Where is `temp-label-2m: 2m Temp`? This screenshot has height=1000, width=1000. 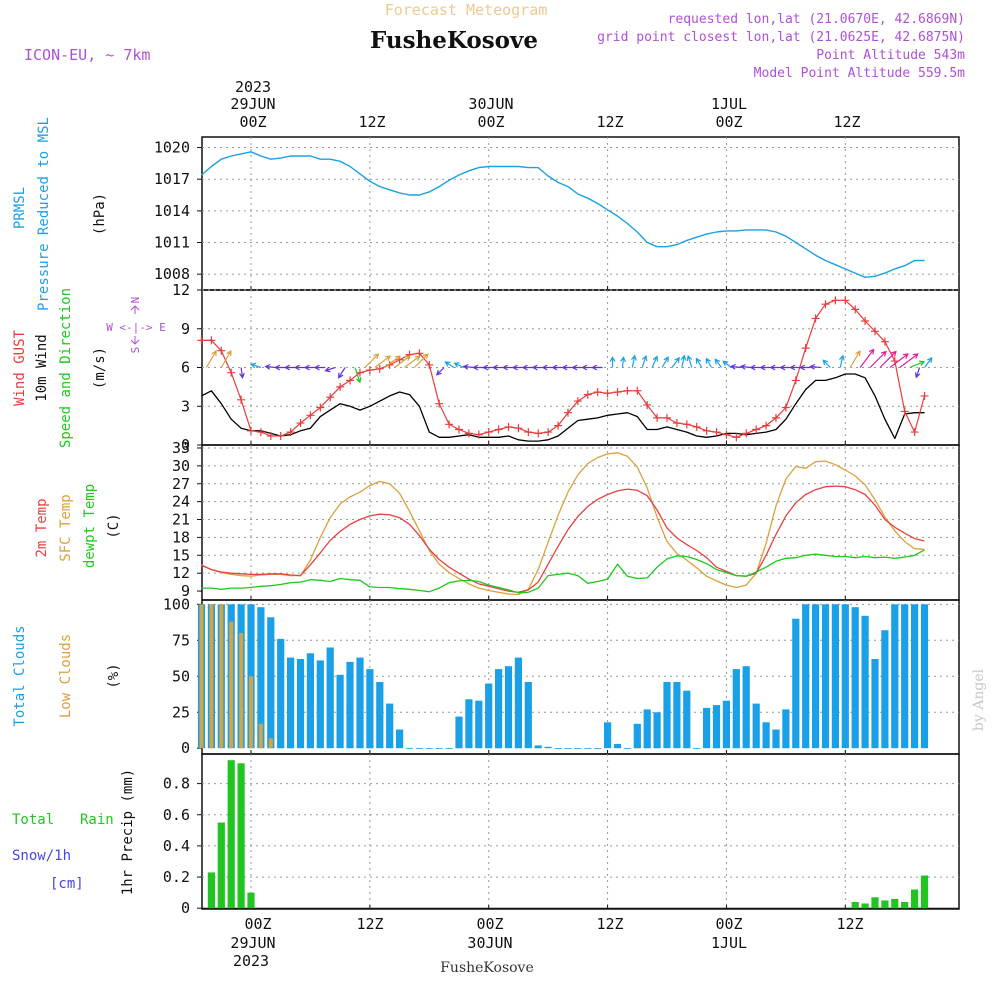 temp-label-2m: 2m Temp is located at coordinates (42, 527).